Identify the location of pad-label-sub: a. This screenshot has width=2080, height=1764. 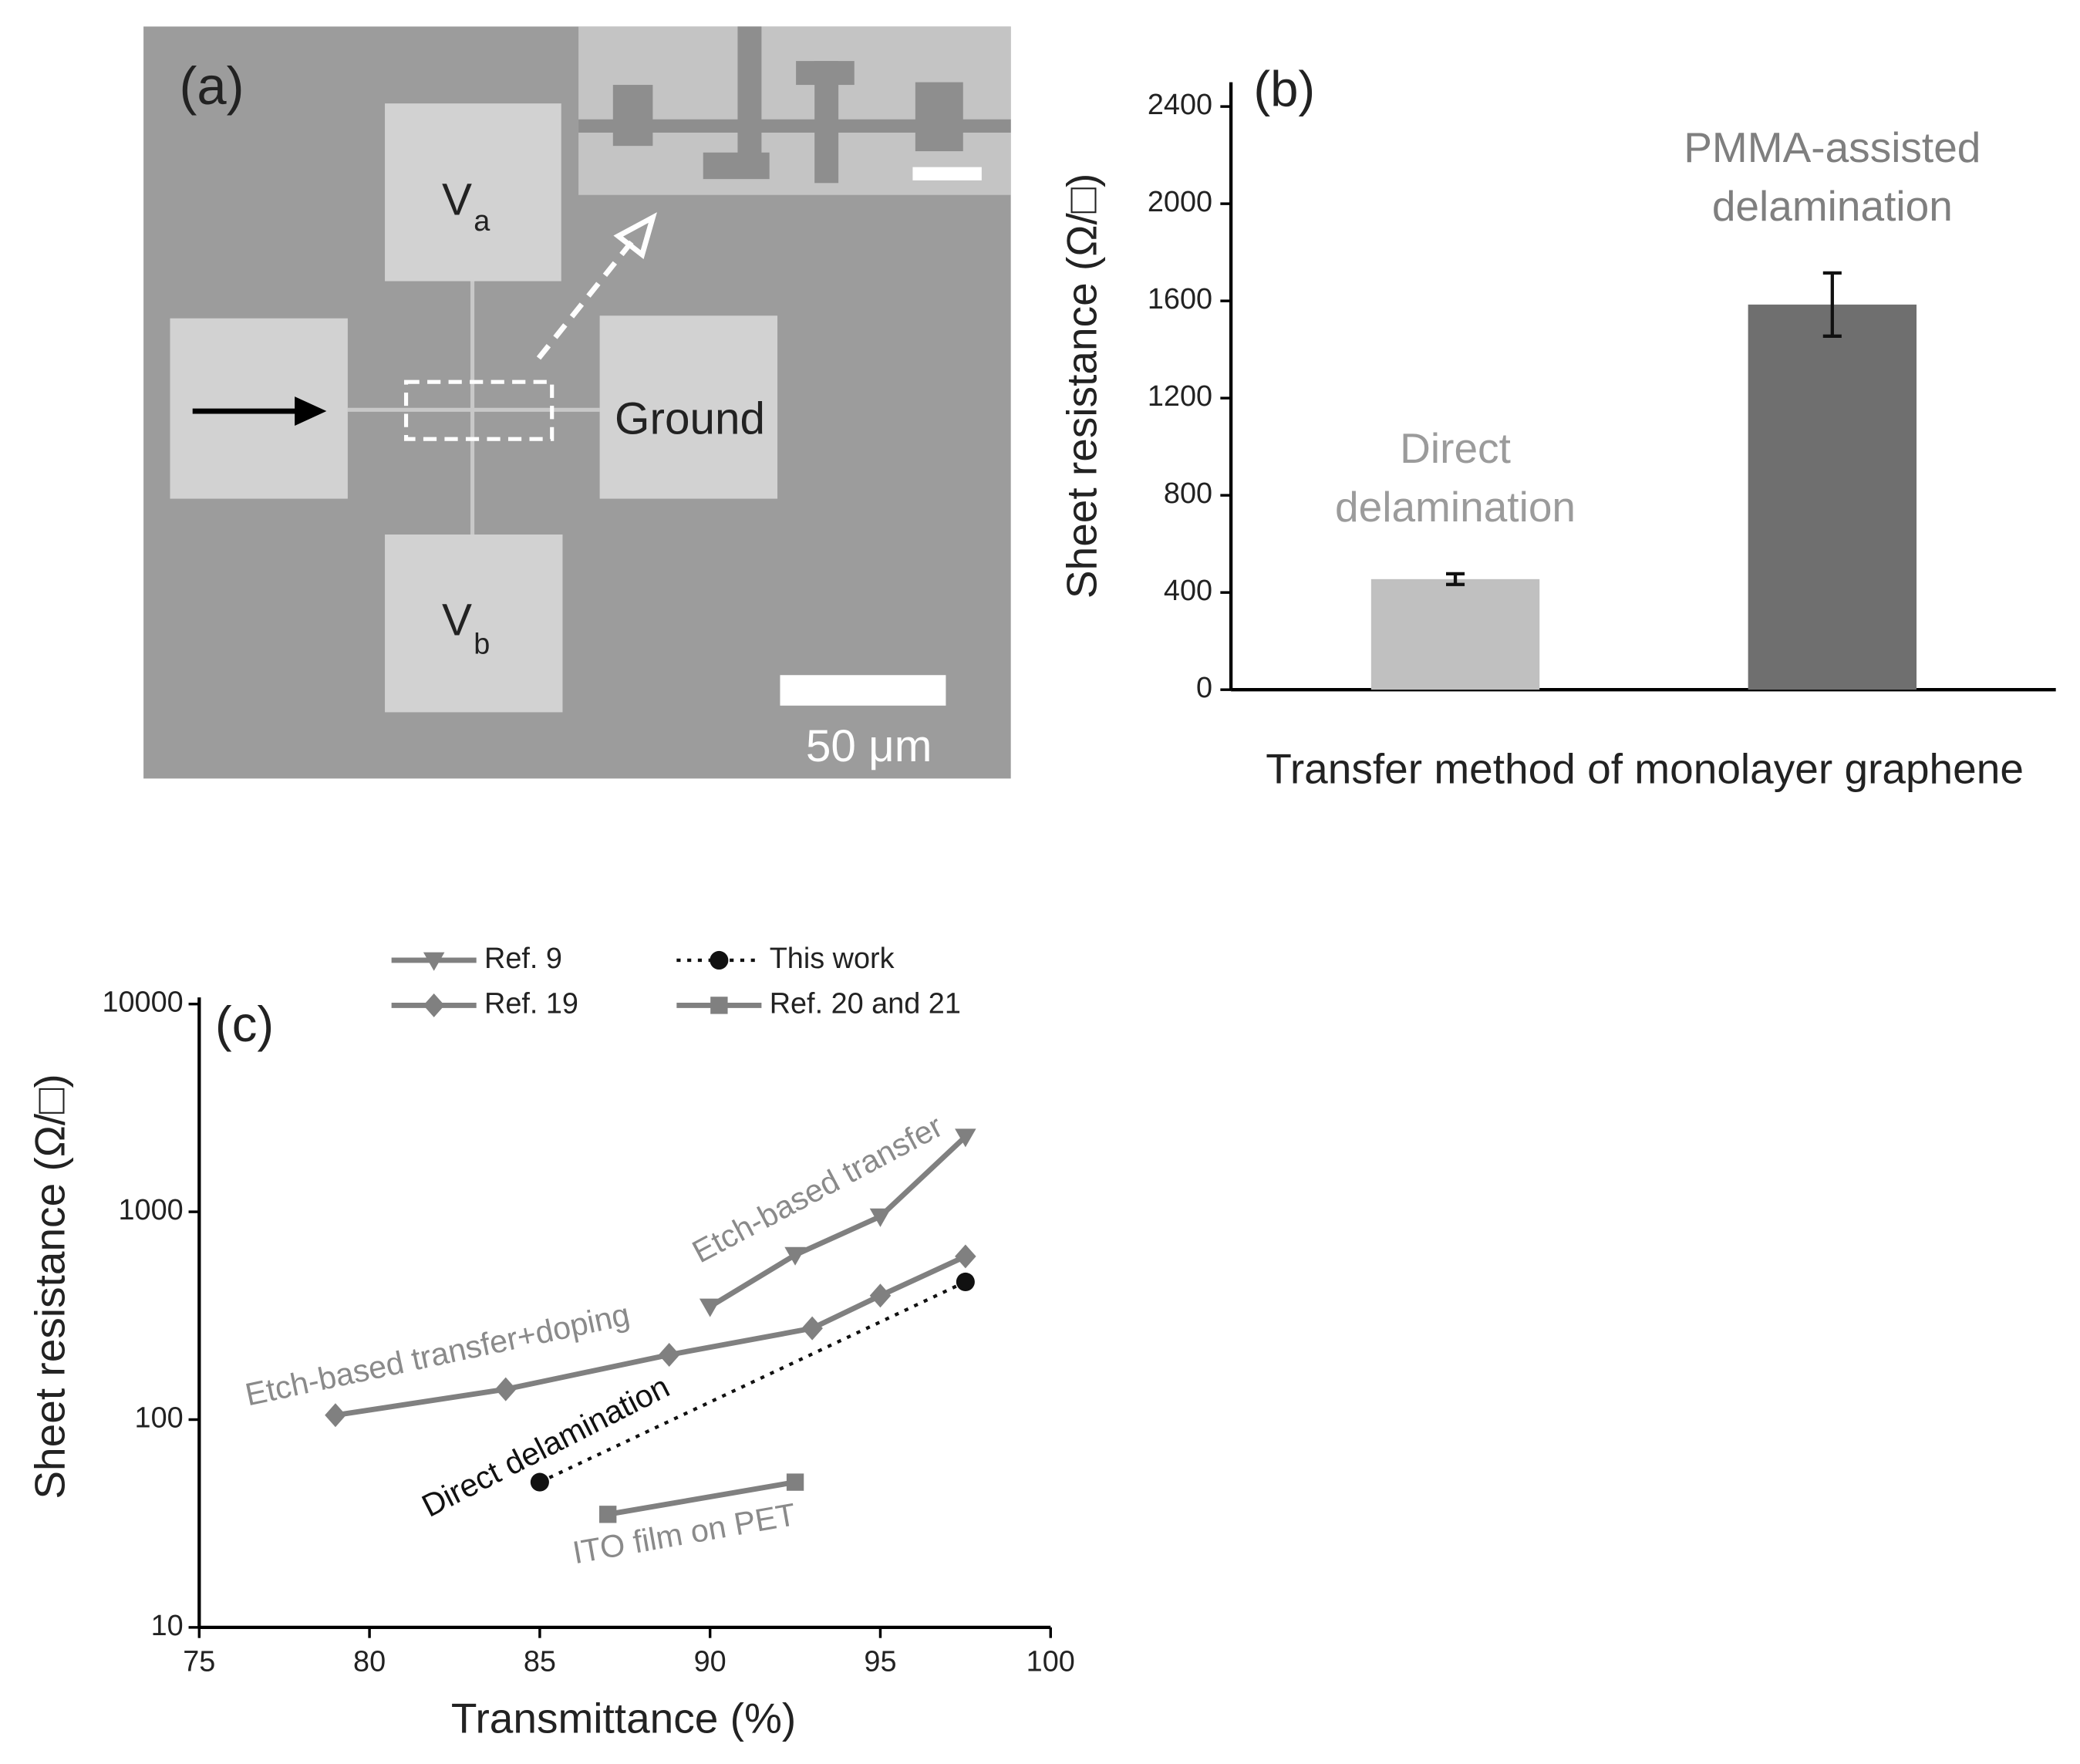
(482, 222).